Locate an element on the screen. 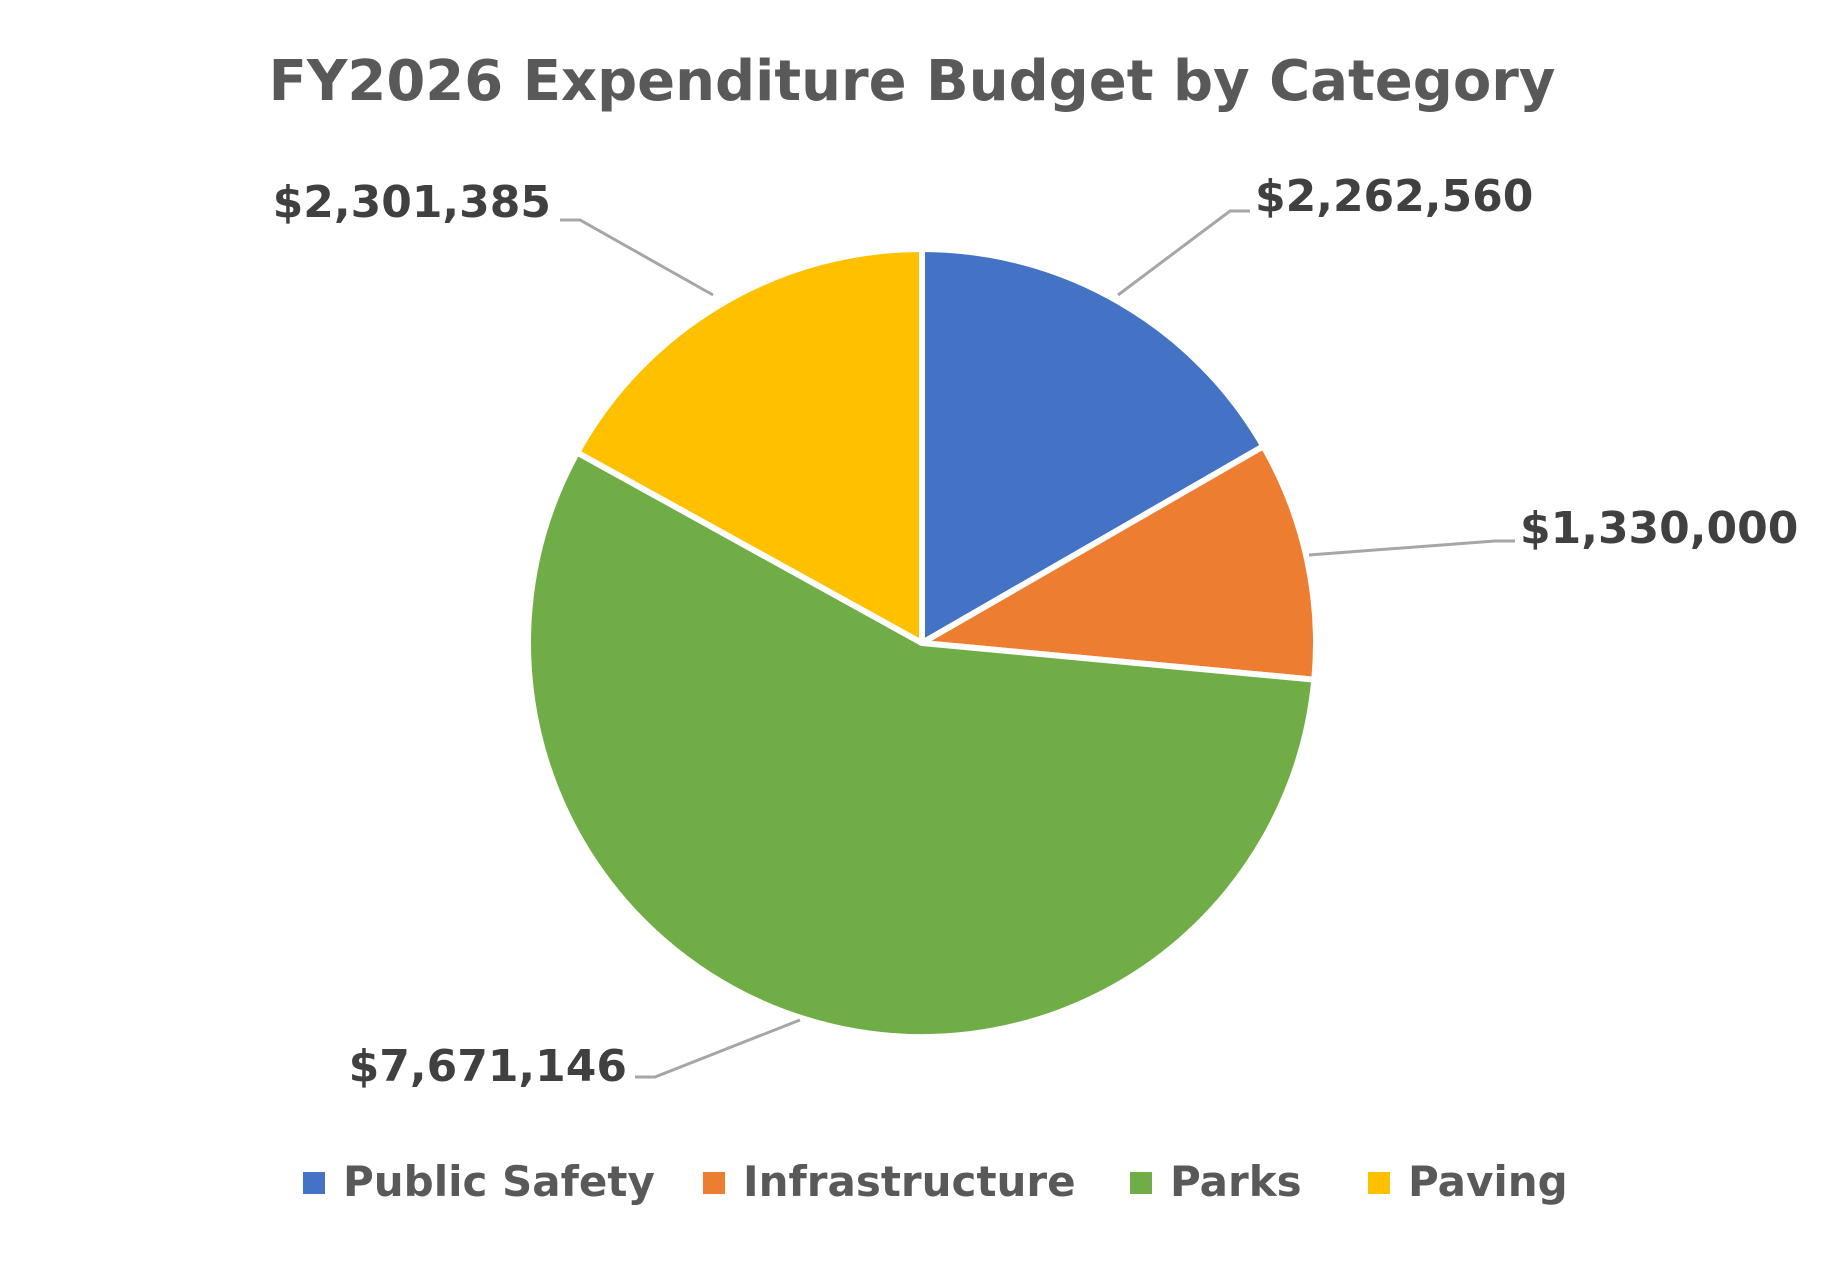  legend-item-public-safety: Public Safety is located at coordinates (479, 1181).